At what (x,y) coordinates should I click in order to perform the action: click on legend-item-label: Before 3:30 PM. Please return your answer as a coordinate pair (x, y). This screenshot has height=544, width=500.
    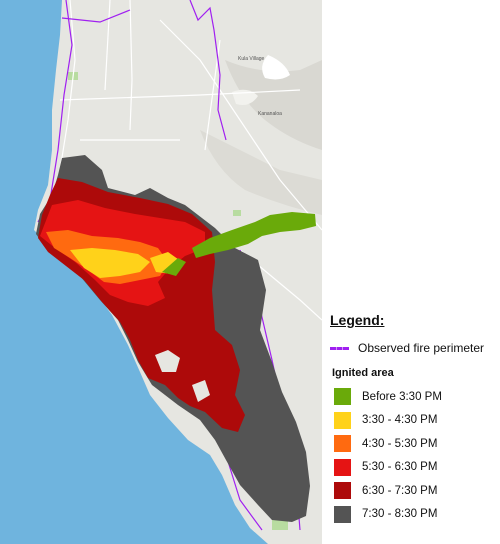
    Looking at the image, I should click on (402, 396).